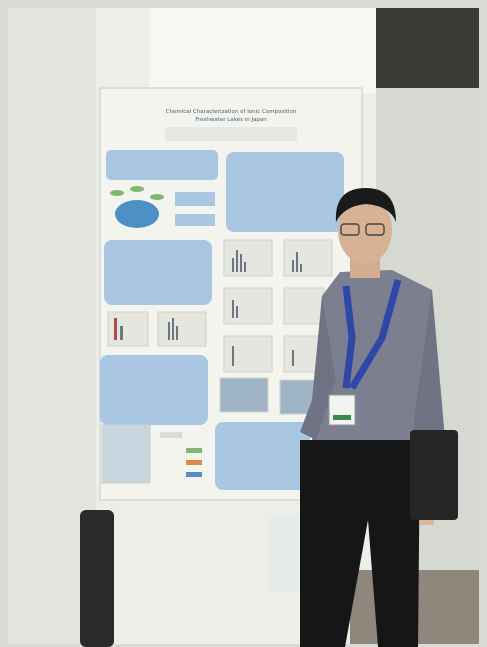 Image resolution: width=487 pixels, height=647 pixels. Describe the element at coordinates (208, 308) in the screenshot. I see `chart-bars` at that location.